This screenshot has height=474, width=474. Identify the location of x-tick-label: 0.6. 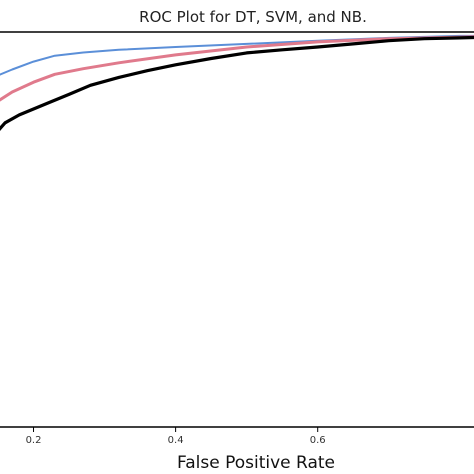
(318, 440).